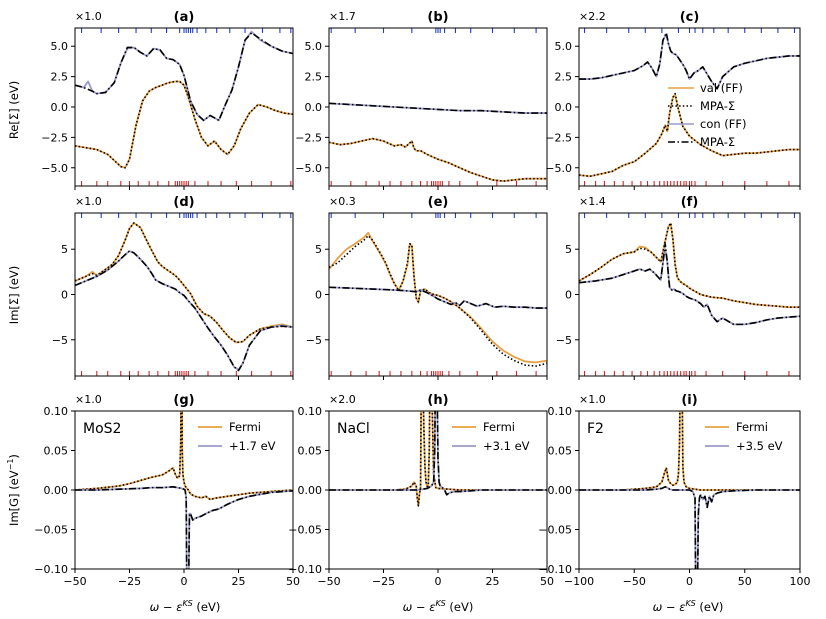 This screenshot has width=826, height=619. I want to click on scale-factor: ×1.4, so click(592, 201).